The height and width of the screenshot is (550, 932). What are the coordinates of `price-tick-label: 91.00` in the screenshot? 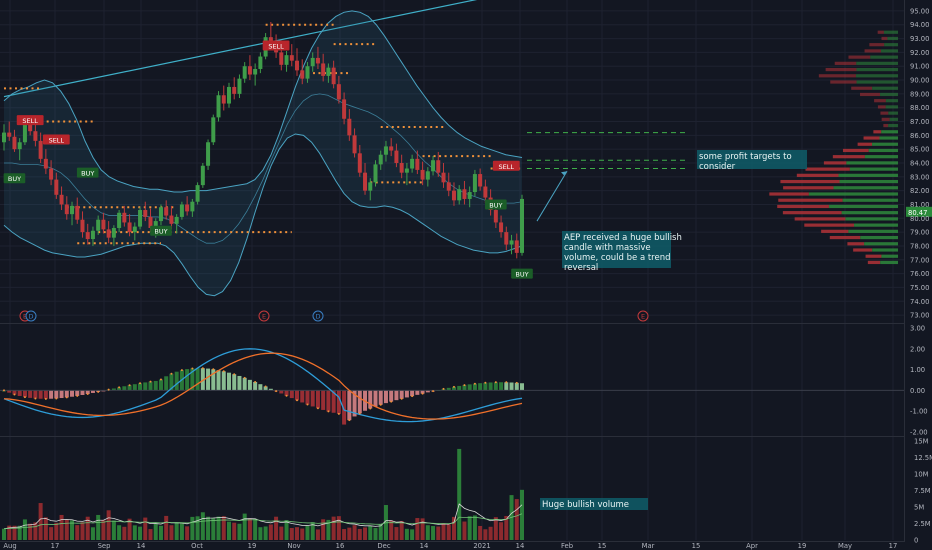 It's located at (919, 67).